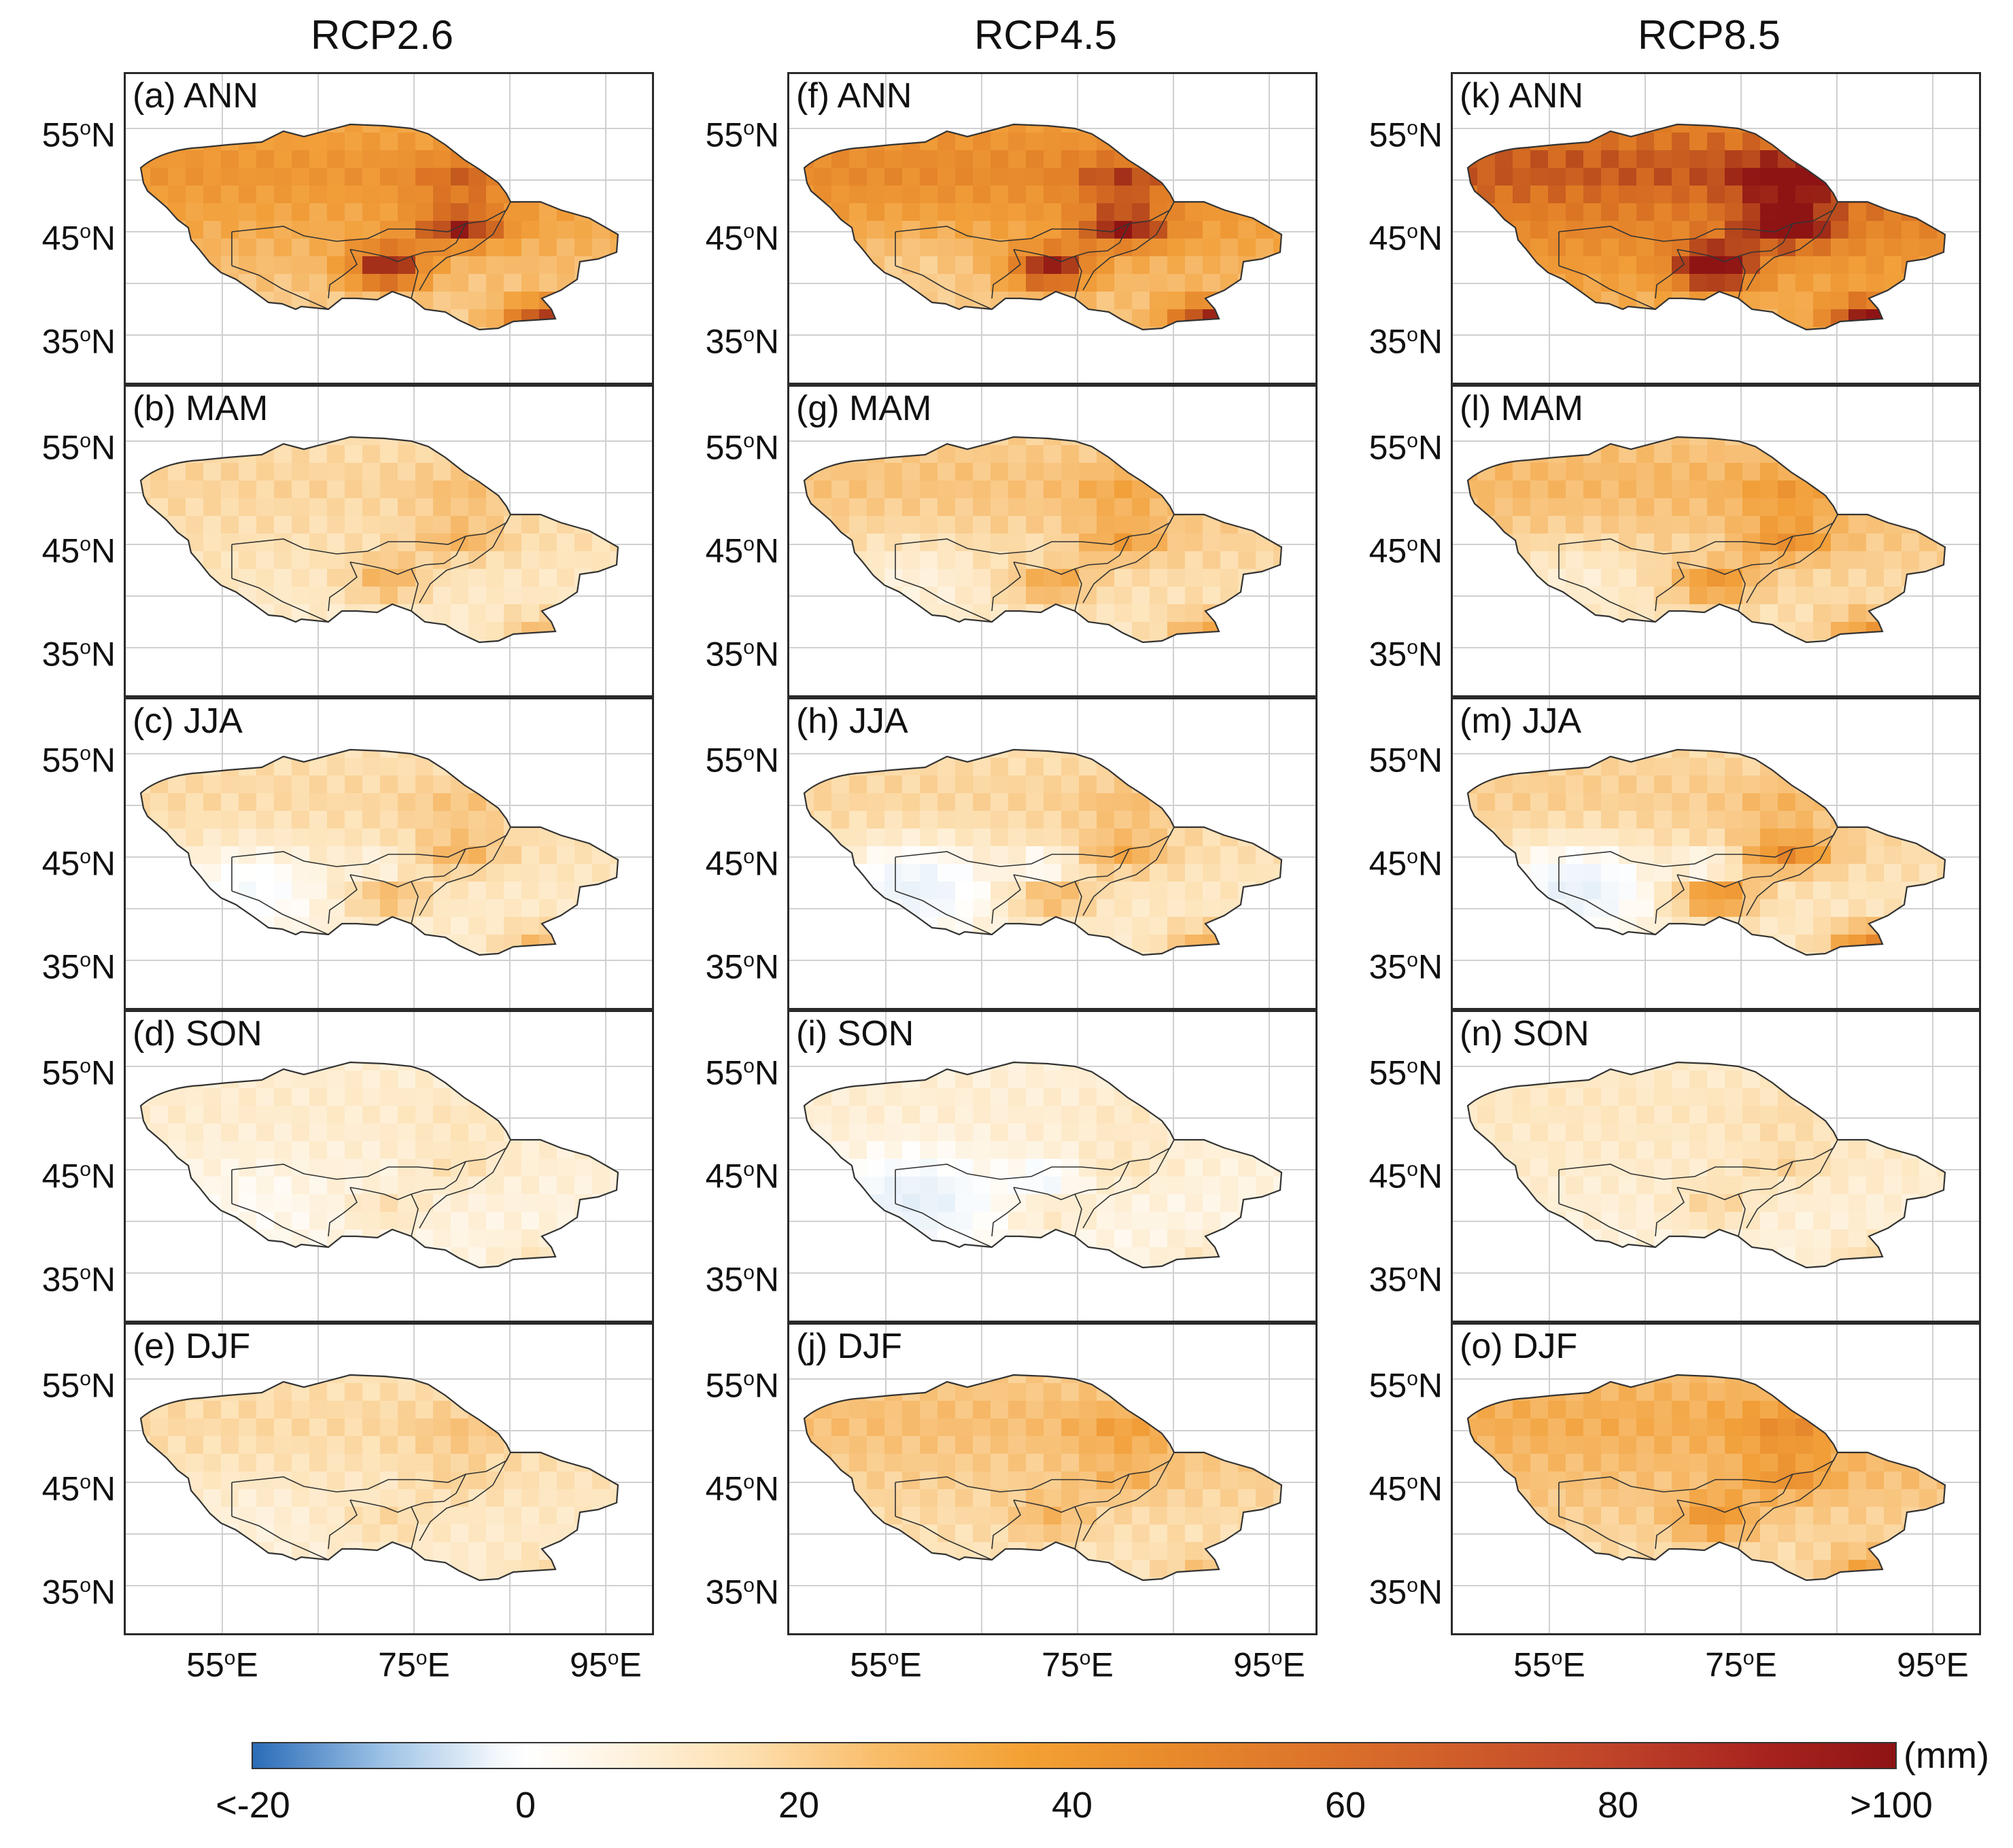 The width and height of the screenshot is (2013, 1848). Describe the element at coordinates (196, 96) in the screenshot. I see `panel-label: (a) ANN` at that location.